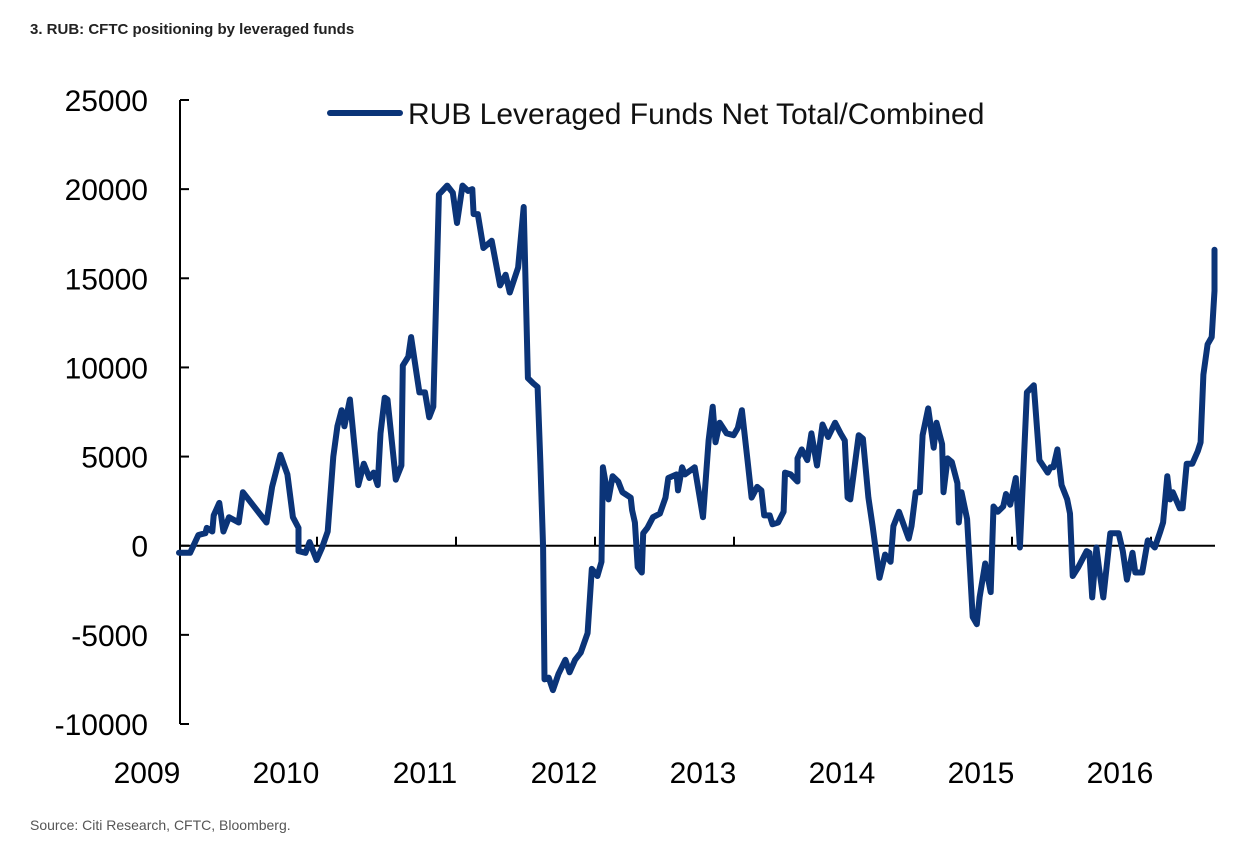  I want to click on y-tick-label: 0, so click(139, 547).